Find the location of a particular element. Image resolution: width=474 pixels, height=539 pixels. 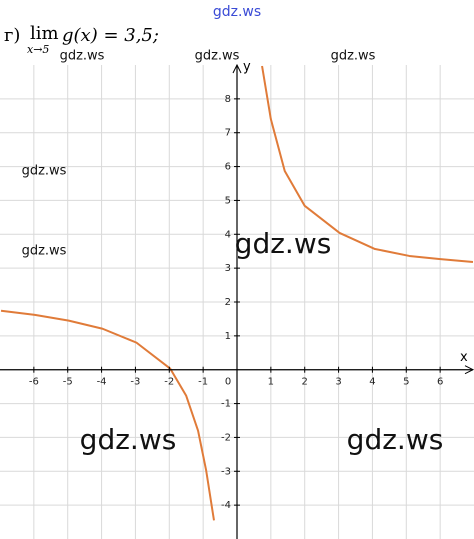

x-arrow is located at coordinates (469, 370).